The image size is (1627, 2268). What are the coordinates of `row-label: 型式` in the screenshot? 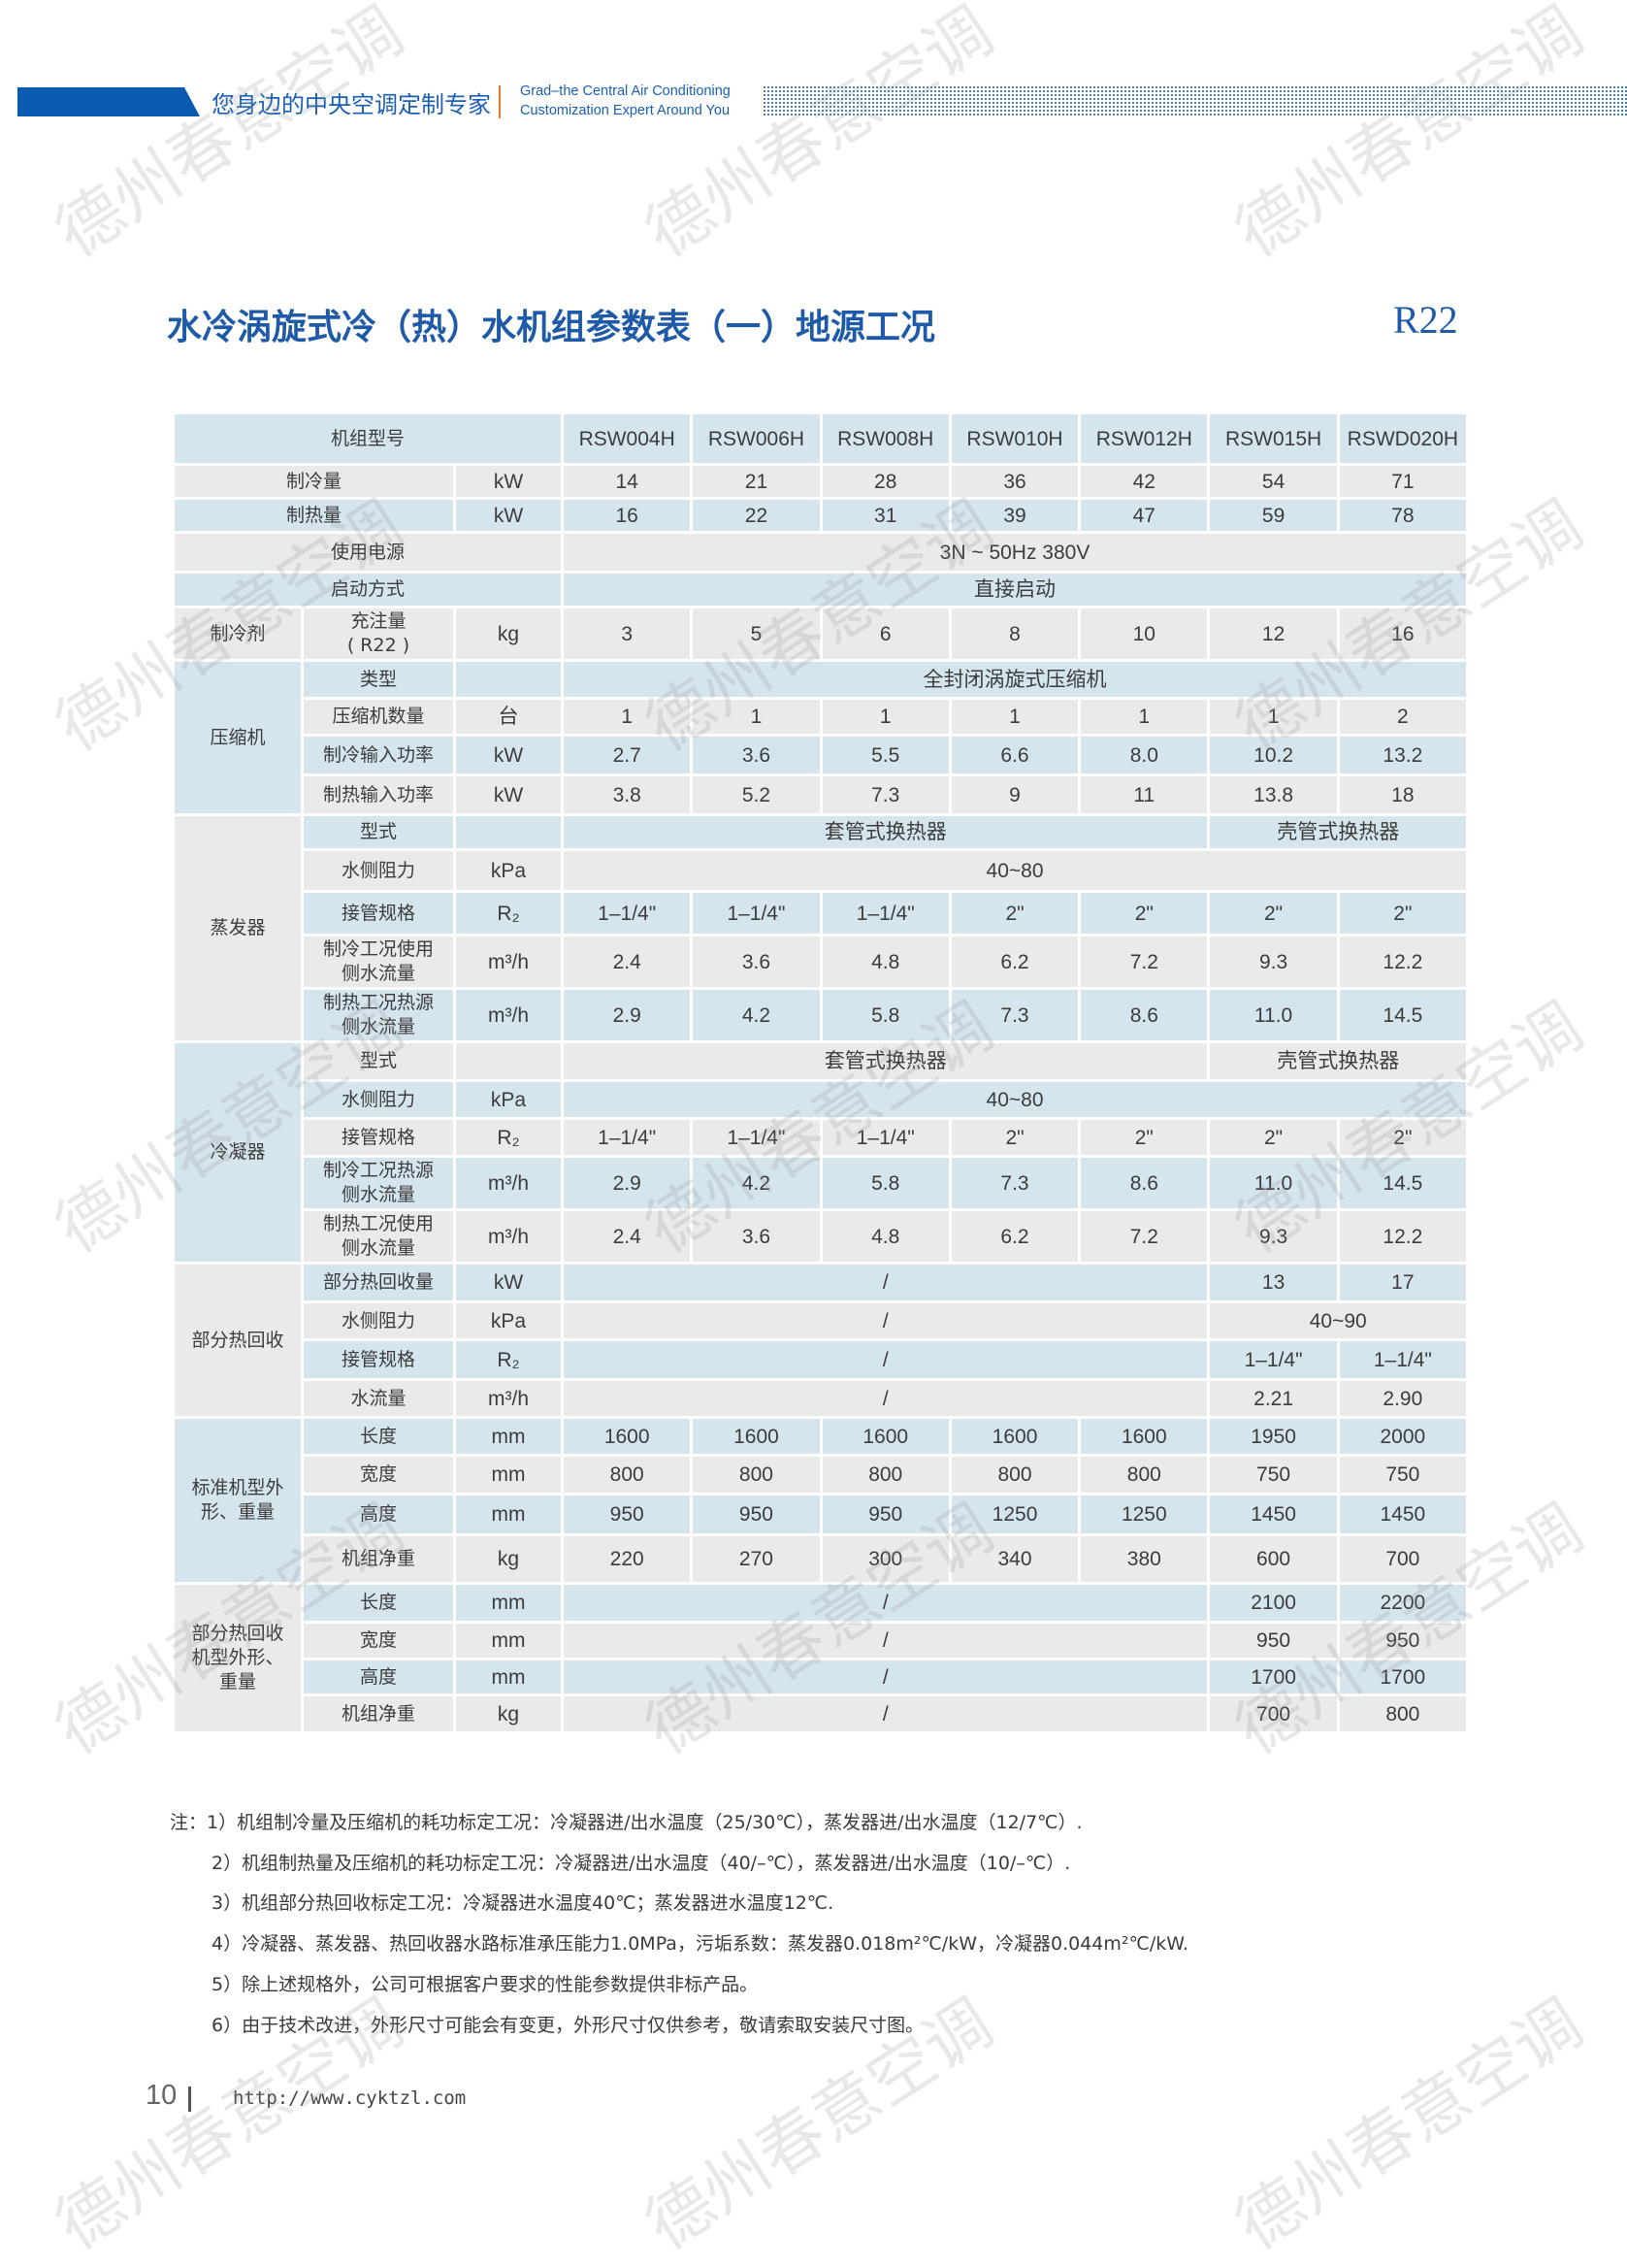 It's located at (378, 1061).